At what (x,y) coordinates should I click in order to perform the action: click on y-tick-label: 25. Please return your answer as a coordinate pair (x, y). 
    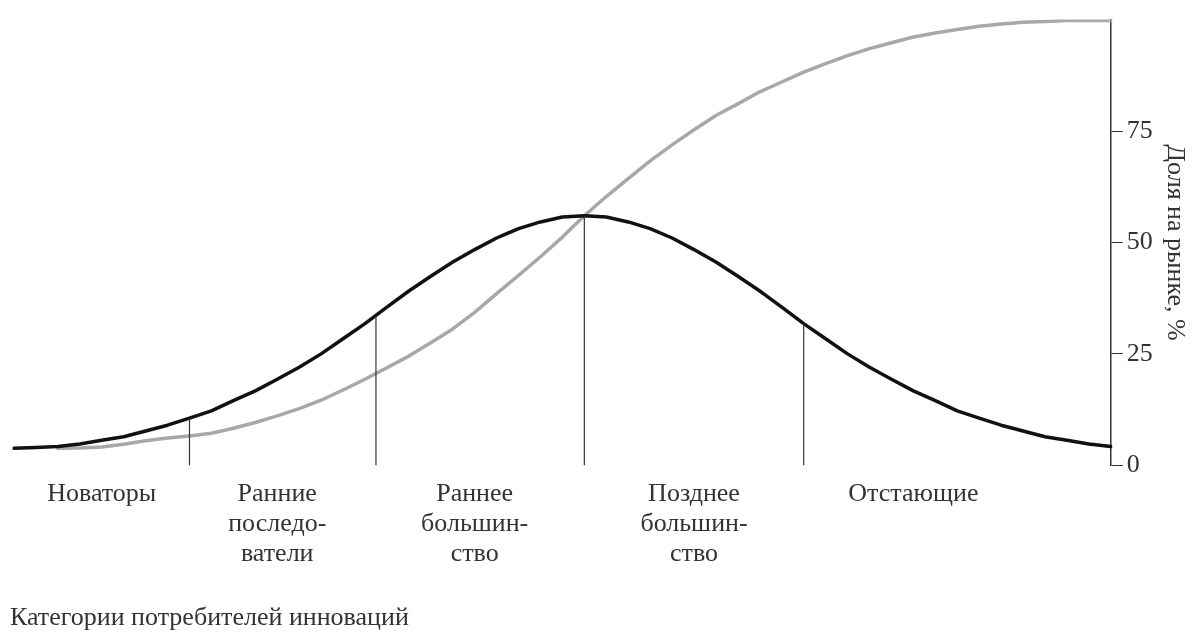
    Looking at the image, I should click on (1139, 352).